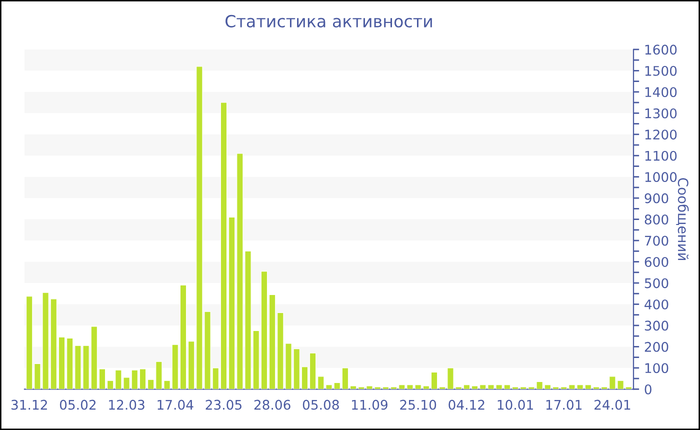  What do you see at coordinates (661, 49) in the screenshot?
I see `y-tick-label: 1600` at bounding box center [661, 49].